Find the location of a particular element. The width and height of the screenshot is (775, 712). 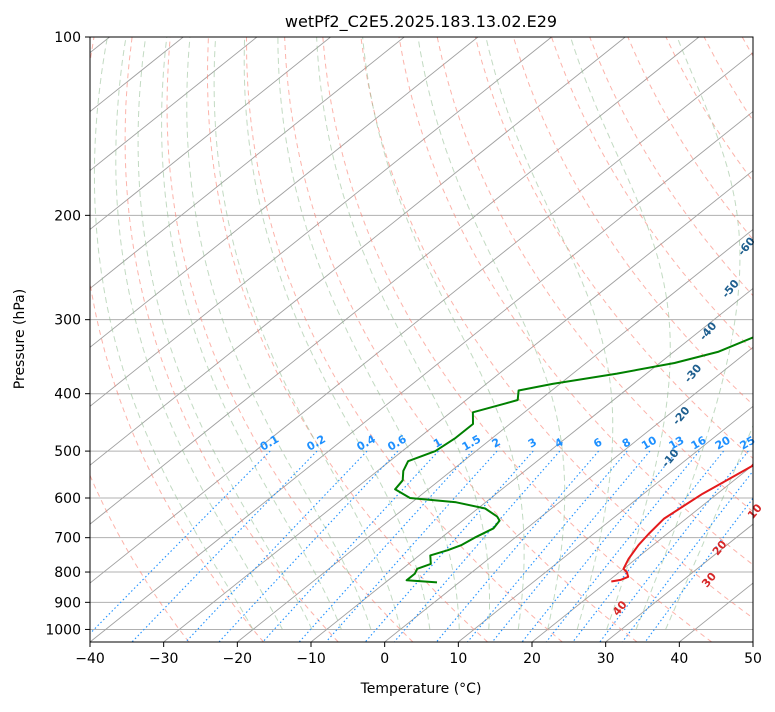

y-tick-label: 100 is located at coordinates (67, 38).